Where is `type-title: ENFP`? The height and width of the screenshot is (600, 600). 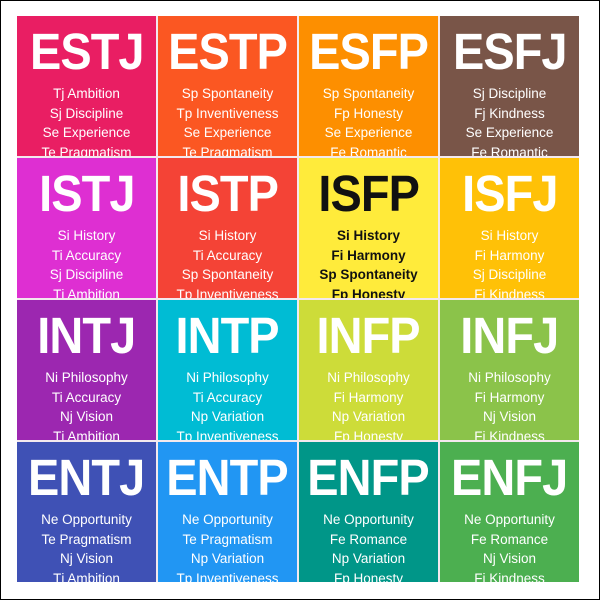
type-title: ENFP is located at coordinates (368, 477).